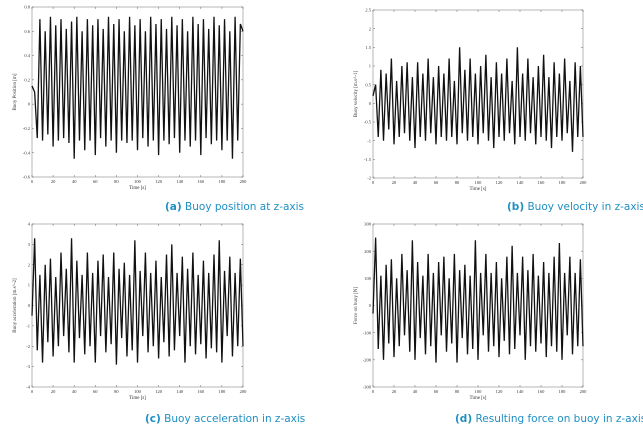  Describe the element at coordinates (356, 305) in the screenshot. I see `y-axis-title: Force on buoy [N]` at that location.